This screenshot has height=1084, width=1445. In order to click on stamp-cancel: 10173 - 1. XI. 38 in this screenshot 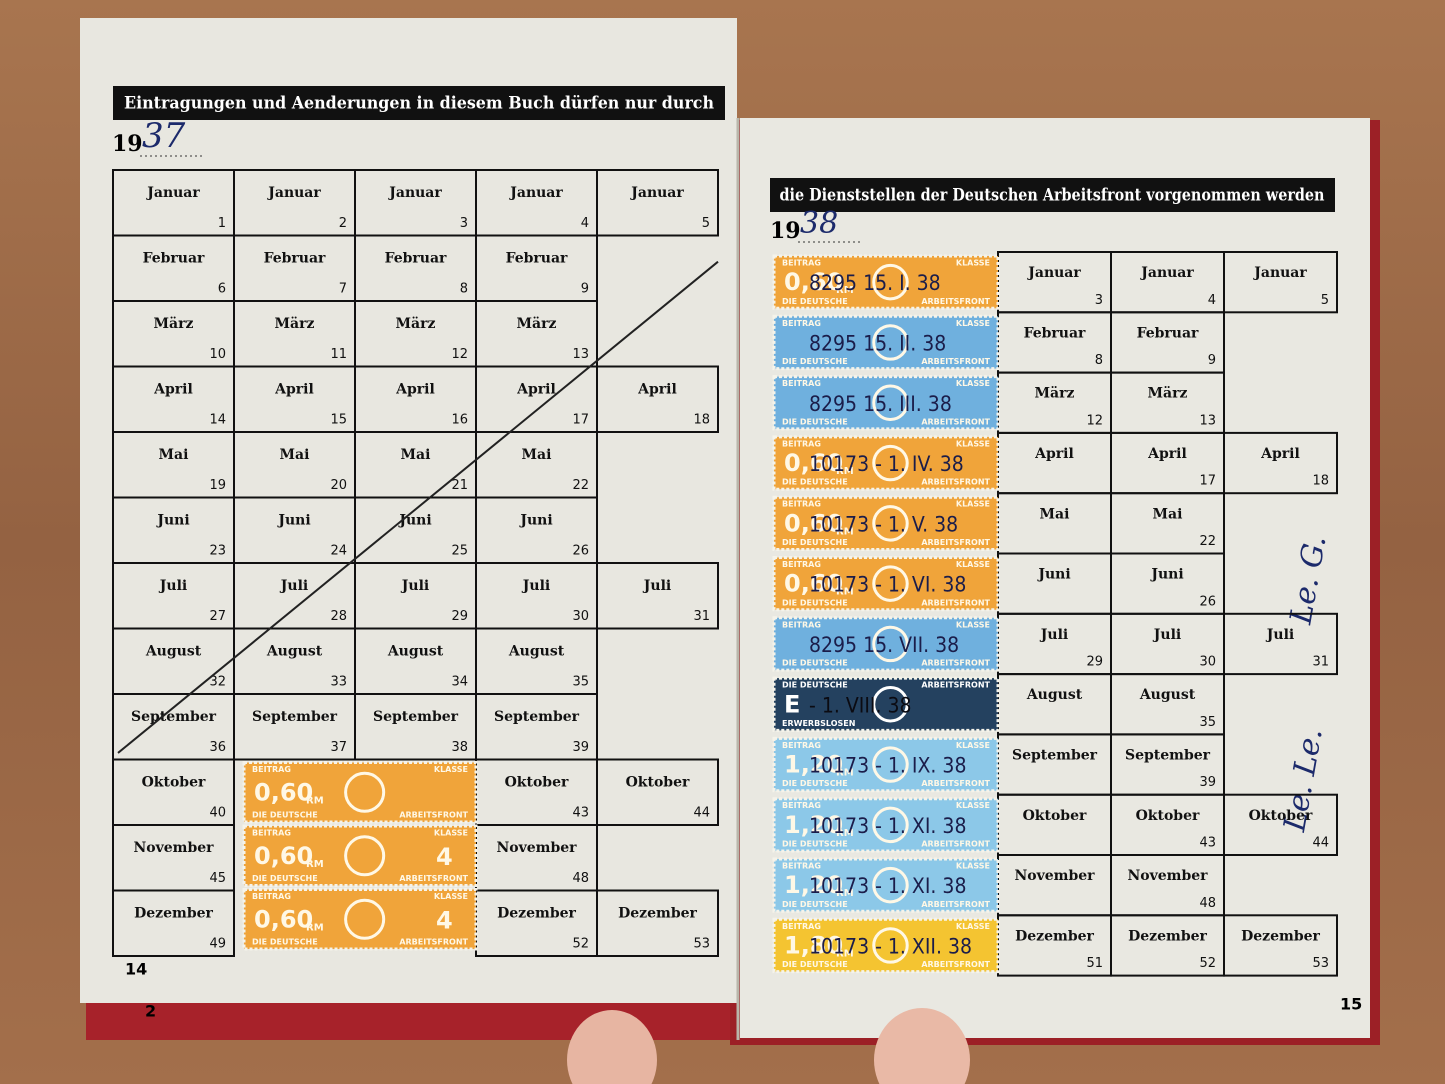, I will do `click(887, 826)`.